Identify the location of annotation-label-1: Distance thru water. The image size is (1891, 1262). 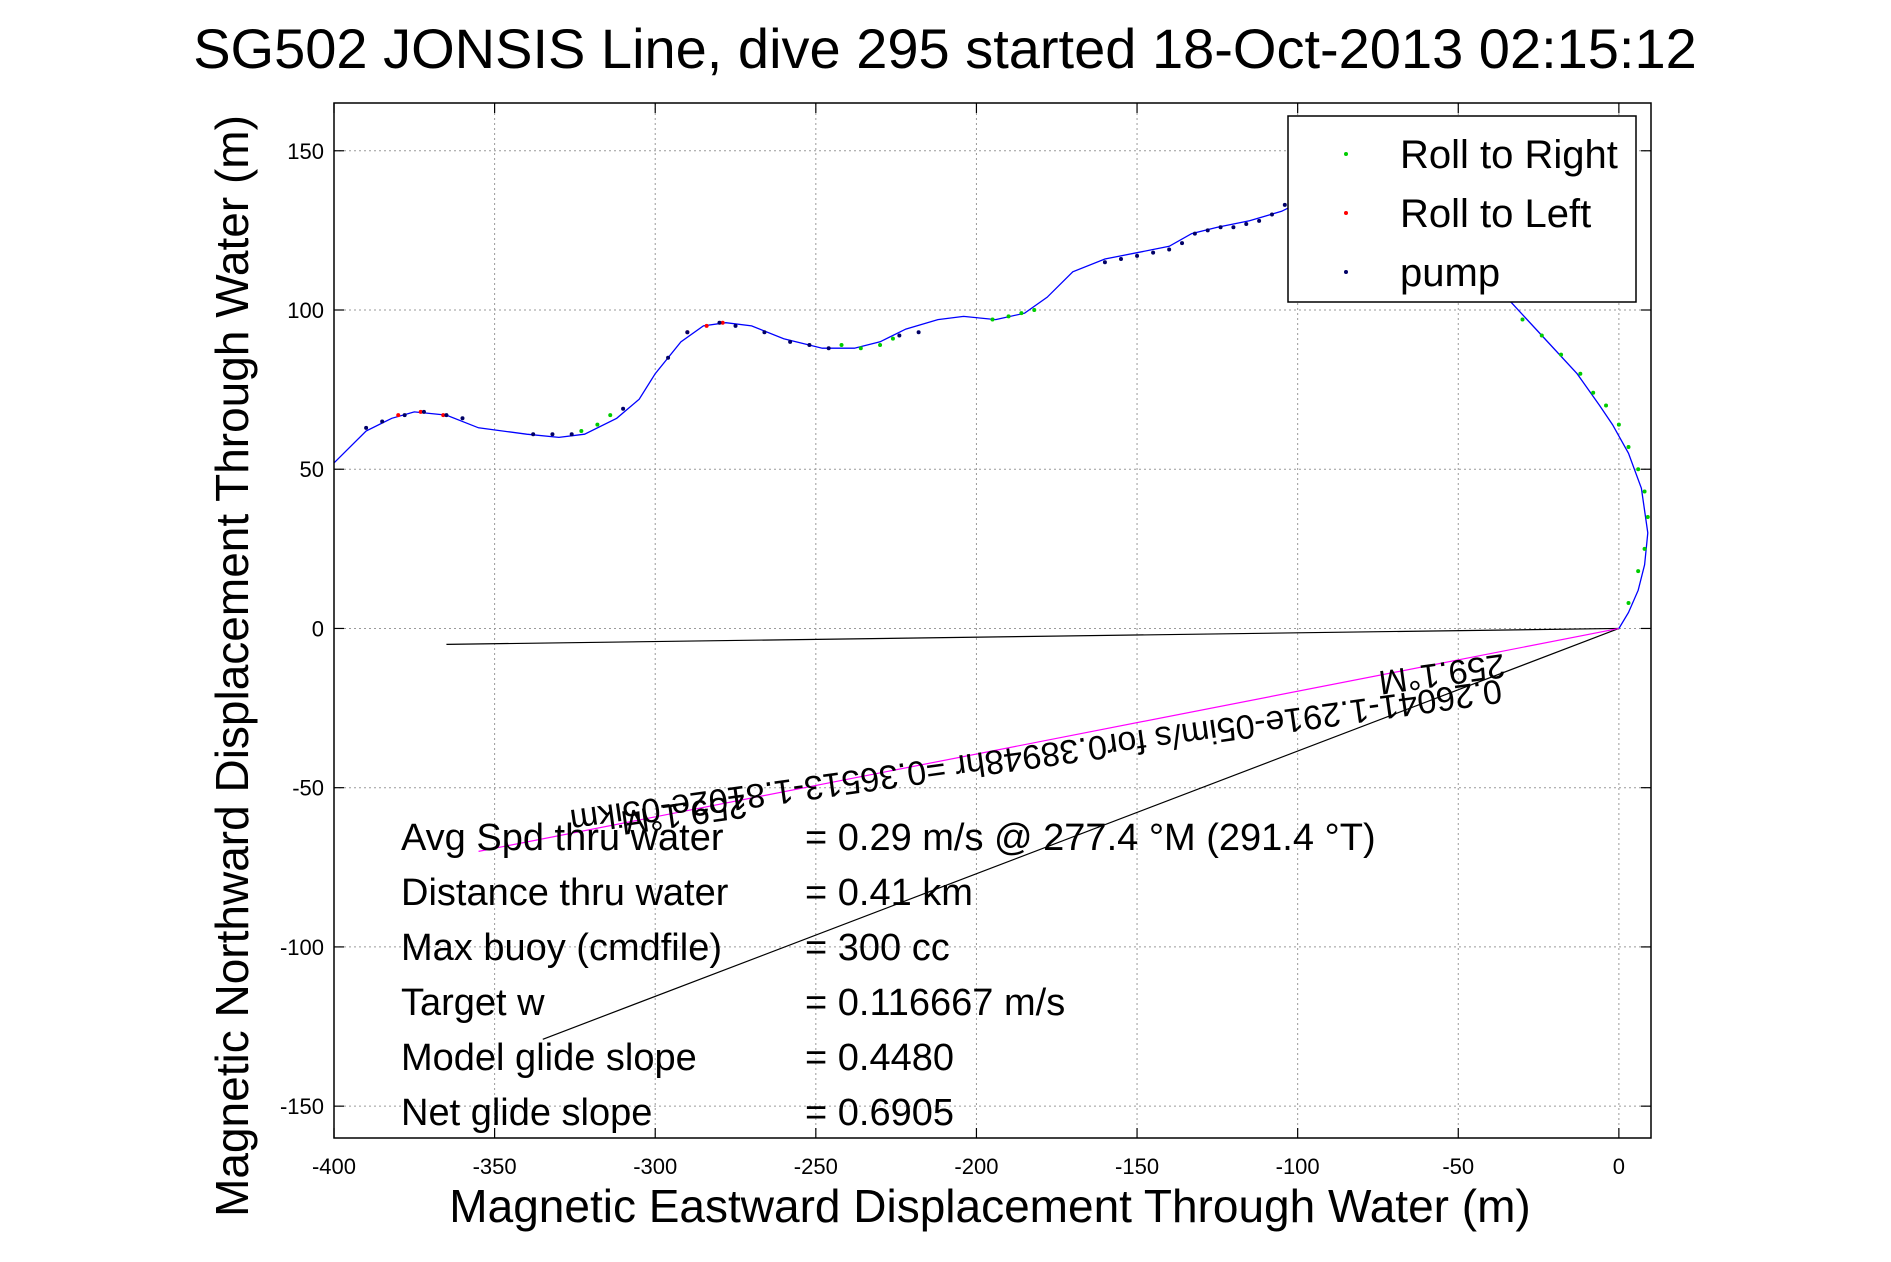
(565, 893).